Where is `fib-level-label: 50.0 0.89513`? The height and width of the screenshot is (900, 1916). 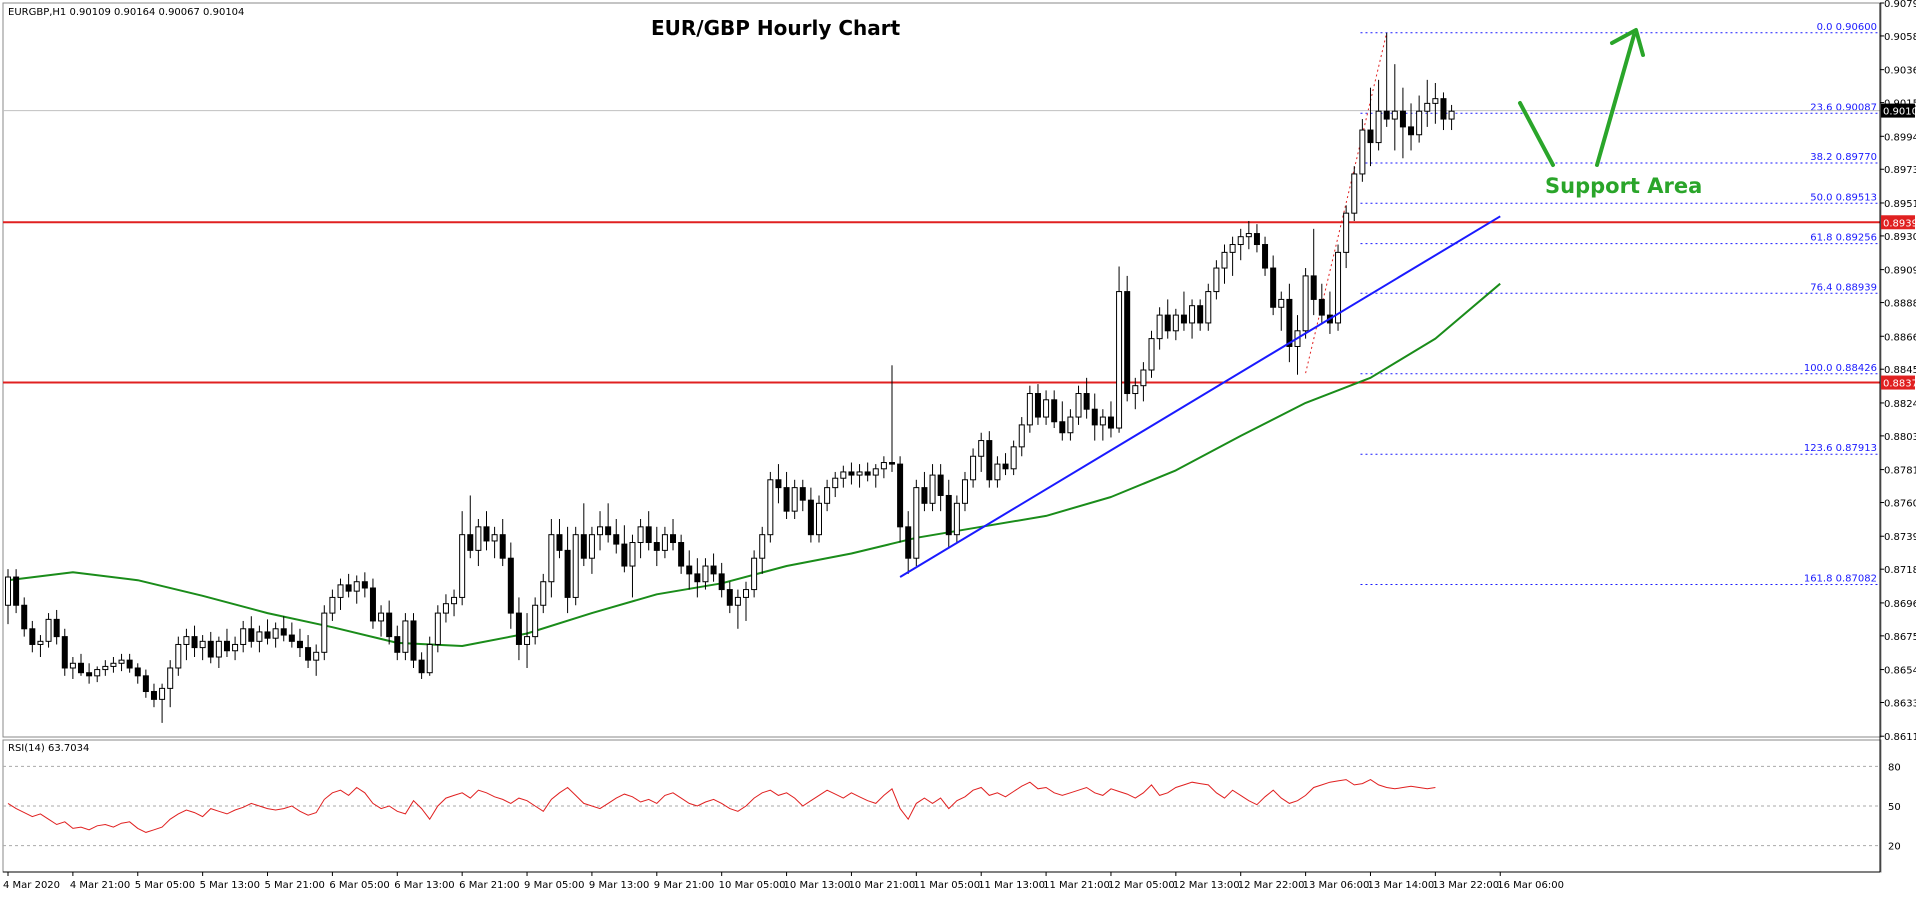
fib-level-label: 50.0 0.89513 is located at coordinates (1843, 197).